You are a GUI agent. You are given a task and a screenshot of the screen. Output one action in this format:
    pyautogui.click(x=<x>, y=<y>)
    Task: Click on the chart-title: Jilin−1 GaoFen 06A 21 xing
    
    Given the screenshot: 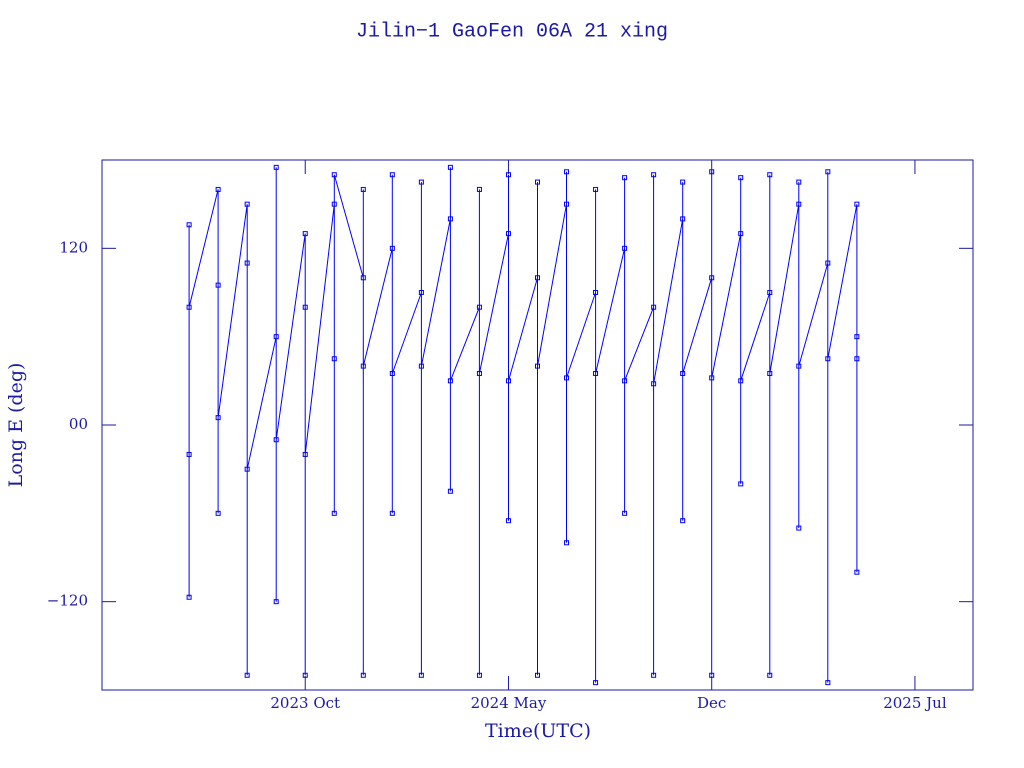 What is the action you would take?
    pyautogui.click(x=512, y=31)
    